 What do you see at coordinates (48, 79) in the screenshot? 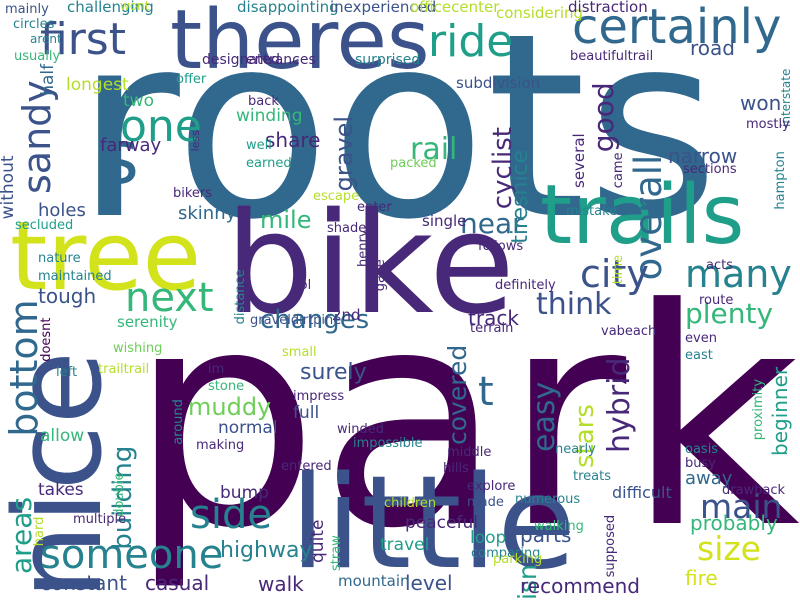
I see `word-half: half` at bounding box center [48, 79].